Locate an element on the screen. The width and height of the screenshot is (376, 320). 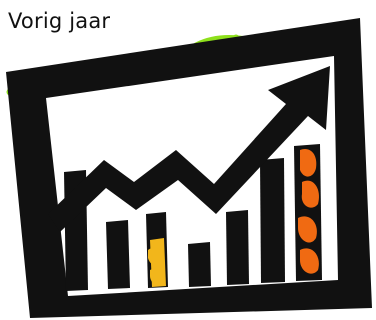
caption-label: Vorig jaar is located at coordinates (59, 21).